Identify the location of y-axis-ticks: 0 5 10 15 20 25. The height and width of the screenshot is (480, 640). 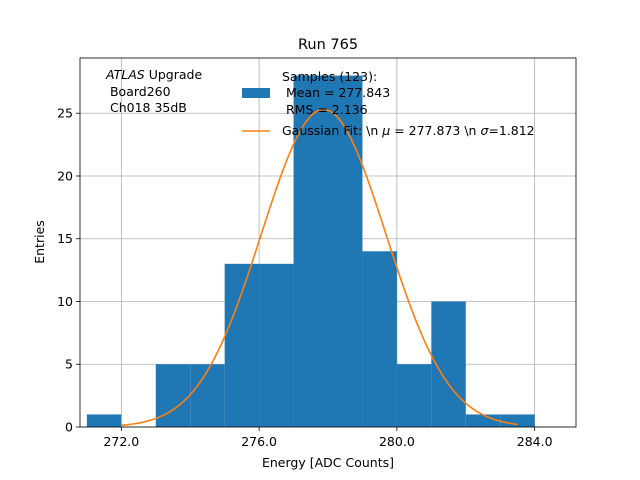
(68, 270).